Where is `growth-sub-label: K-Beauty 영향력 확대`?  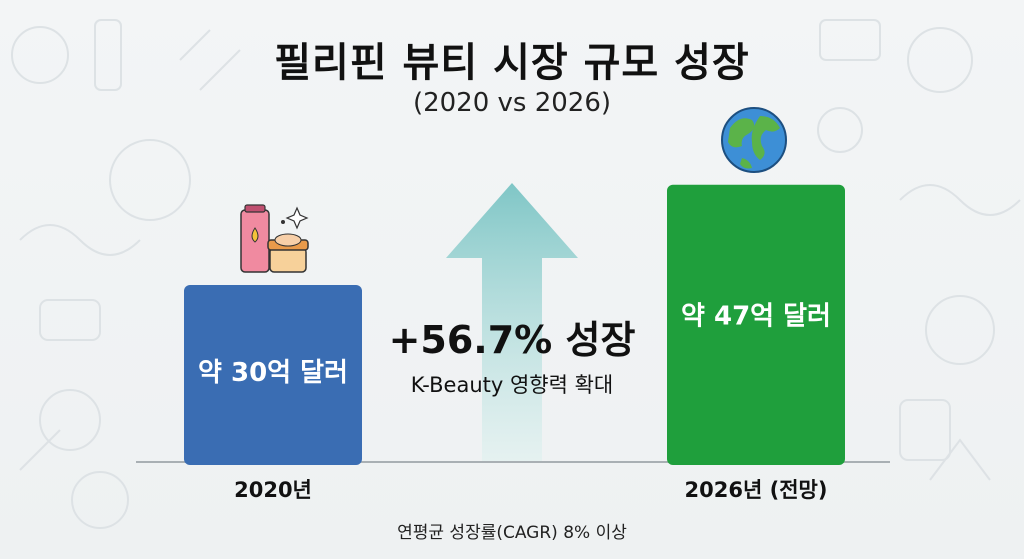 growth-sub-label: K-Beauty 영향력 확대 is located at coordinates (512, 385).